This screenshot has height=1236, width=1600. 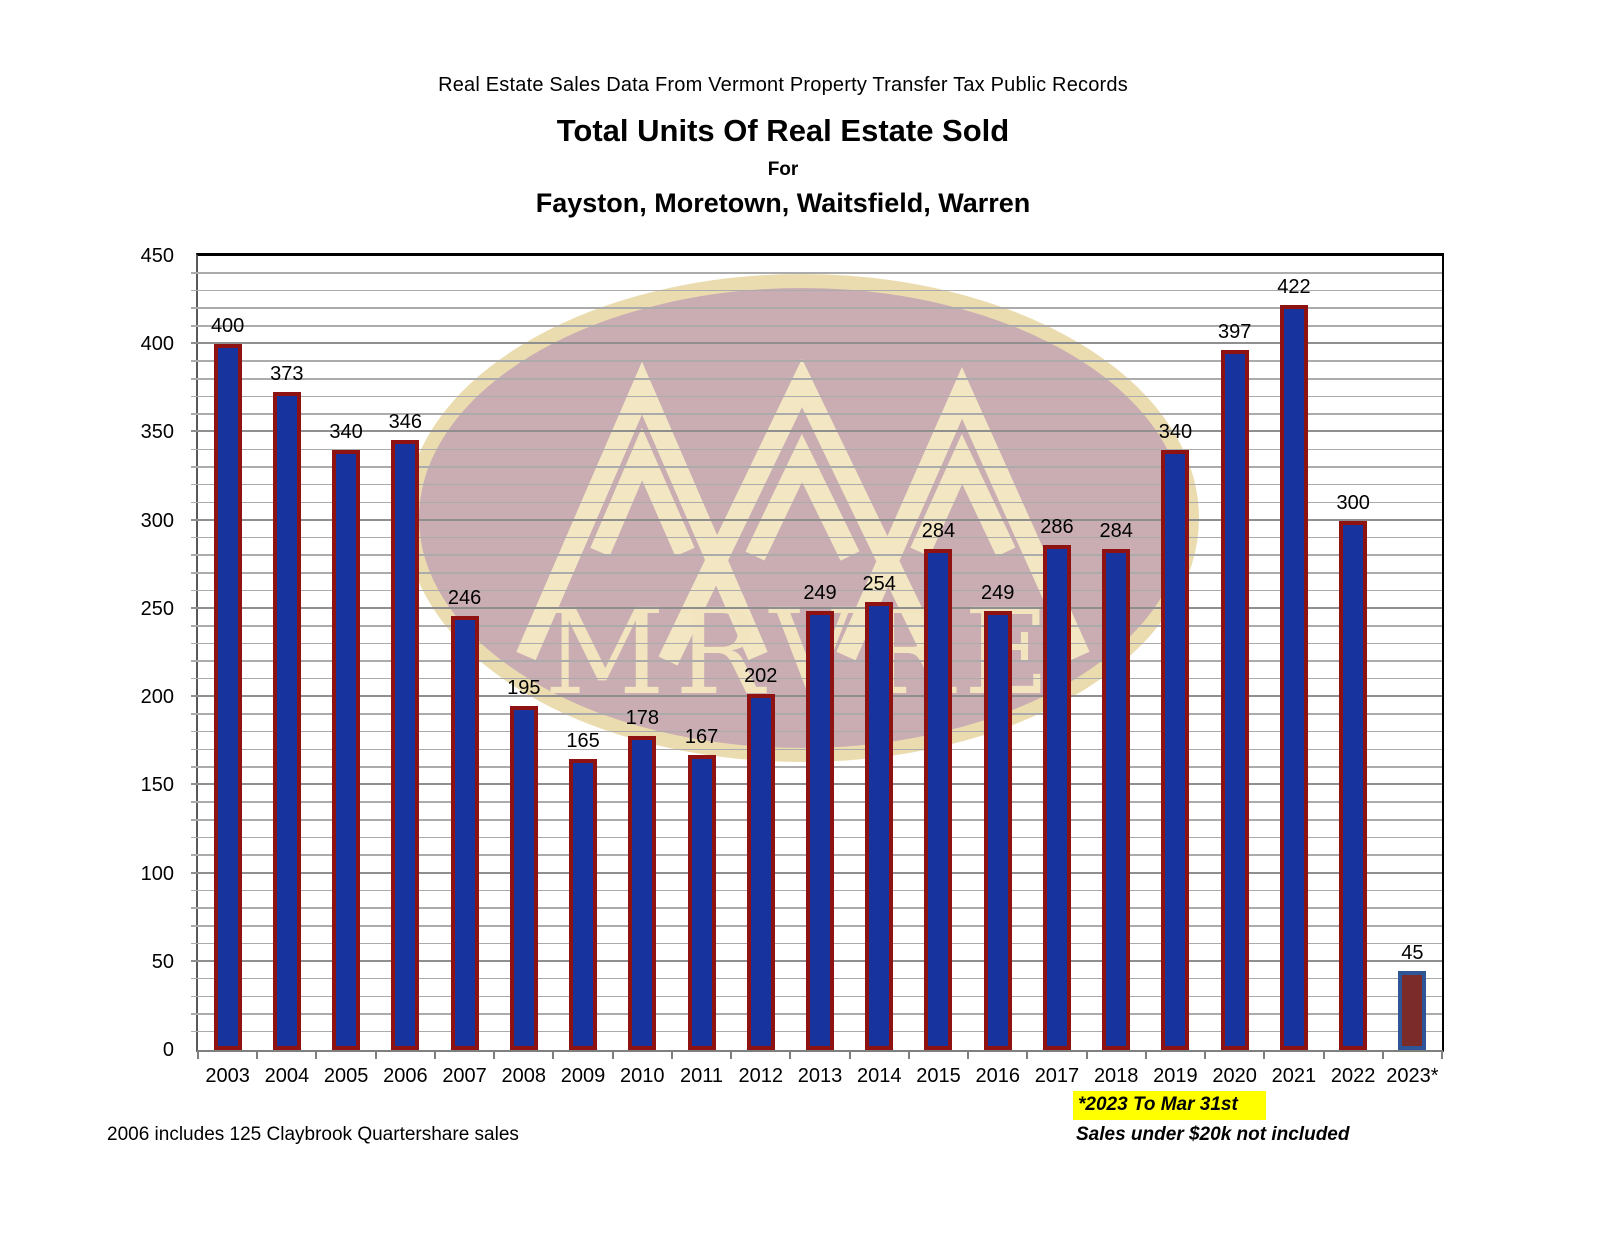 What do you see at coordinates (820, 1076) in the screenshot?
I see `x-axis-label: 2013` at bounding box center [820, 1076].